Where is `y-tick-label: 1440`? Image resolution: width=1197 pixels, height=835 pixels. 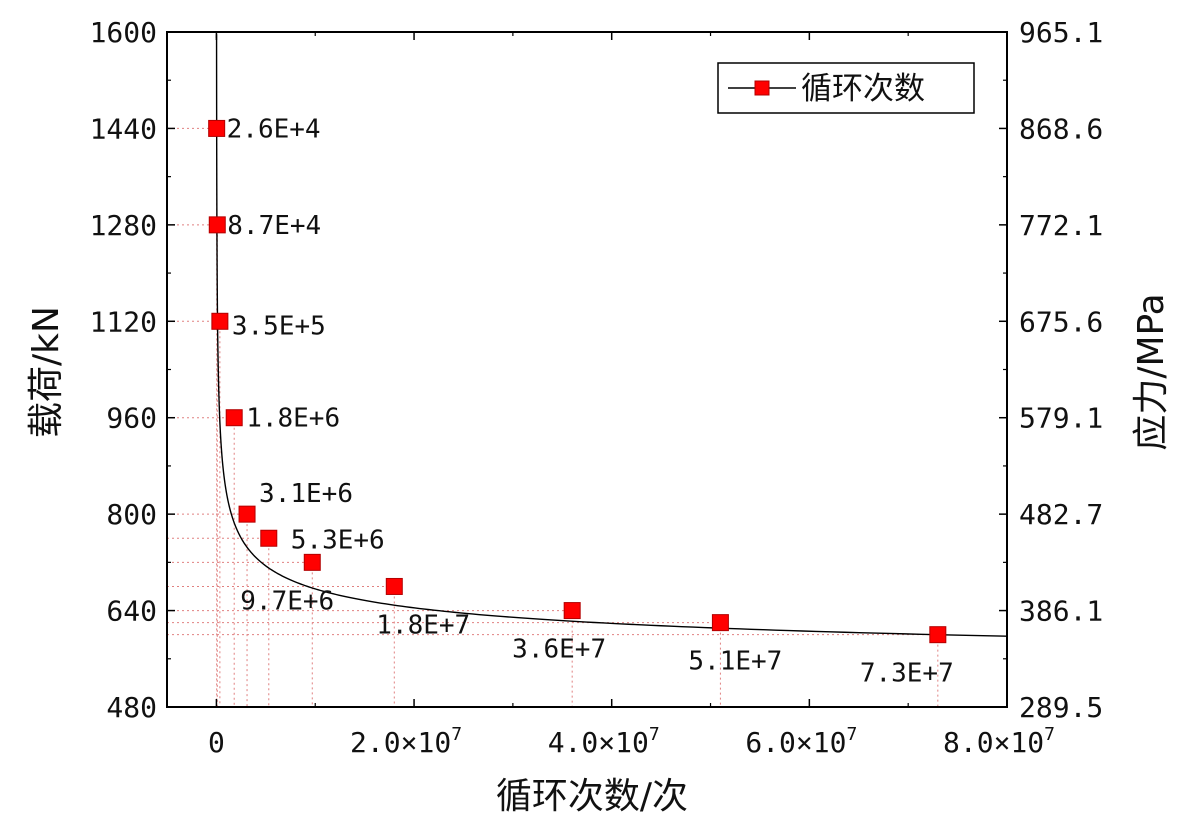 y-tick-label: 1440 is located at coordinates (123, 128).